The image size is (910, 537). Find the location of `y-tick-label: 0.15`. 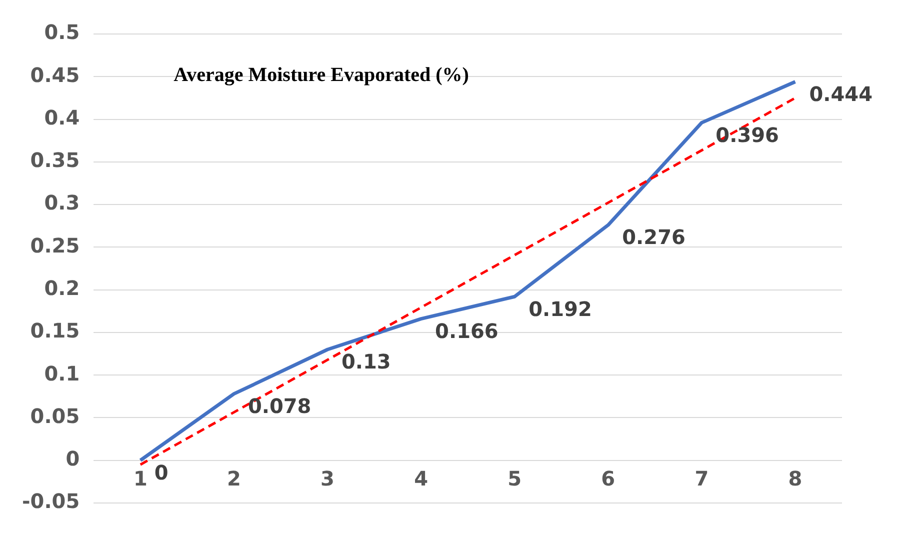

y-tick-label: 0.15 is located at coordinates (55, 330).